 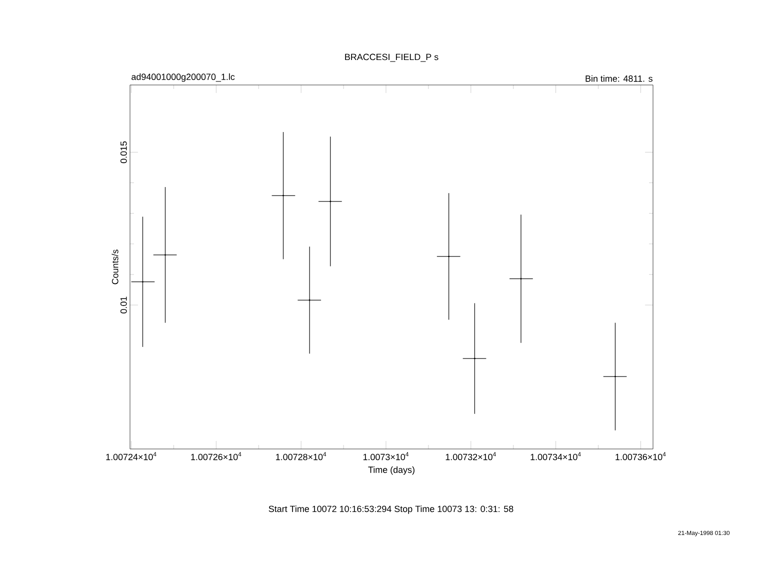 I want to click on text: Bin time: 4811. s, so click(x=619, y=78).